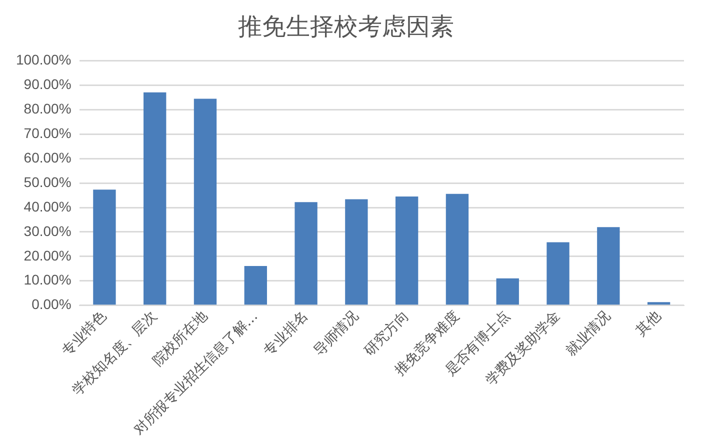  I want to click on y-tick-label: 50.00%, so click(48, 182).